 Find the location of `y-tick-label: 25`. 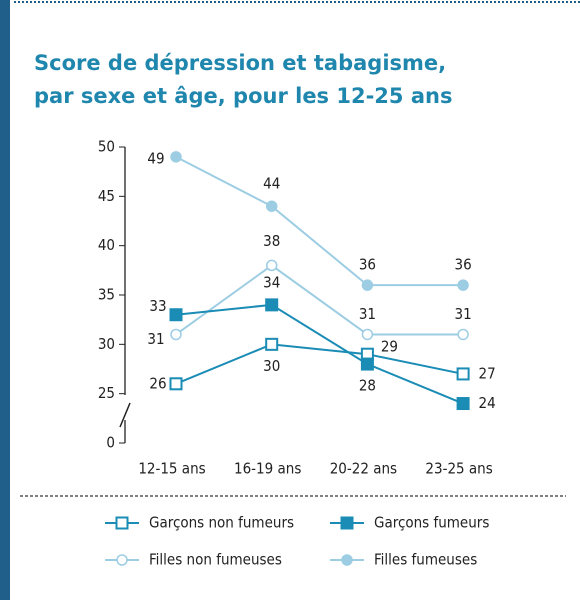

y-tick-label: 25 is located at coordinates (106, 393).